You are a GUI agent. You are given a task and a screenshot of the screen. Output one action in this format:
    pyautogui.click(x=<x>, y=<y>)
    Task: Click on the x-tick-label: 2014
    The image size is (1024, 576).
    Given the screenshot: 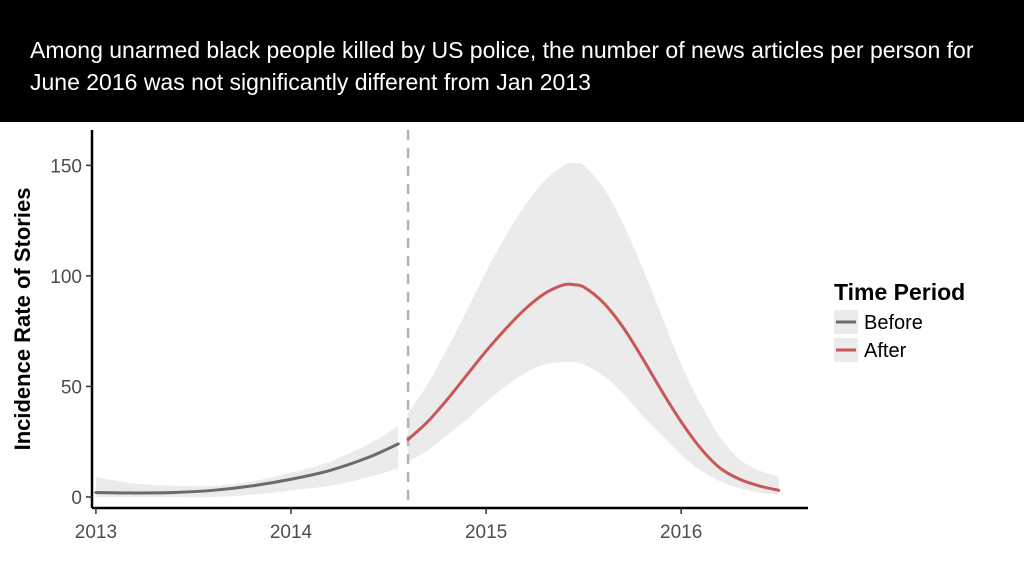 What is the action you would take?
    pyautogui.click(x=291, y=532)
    